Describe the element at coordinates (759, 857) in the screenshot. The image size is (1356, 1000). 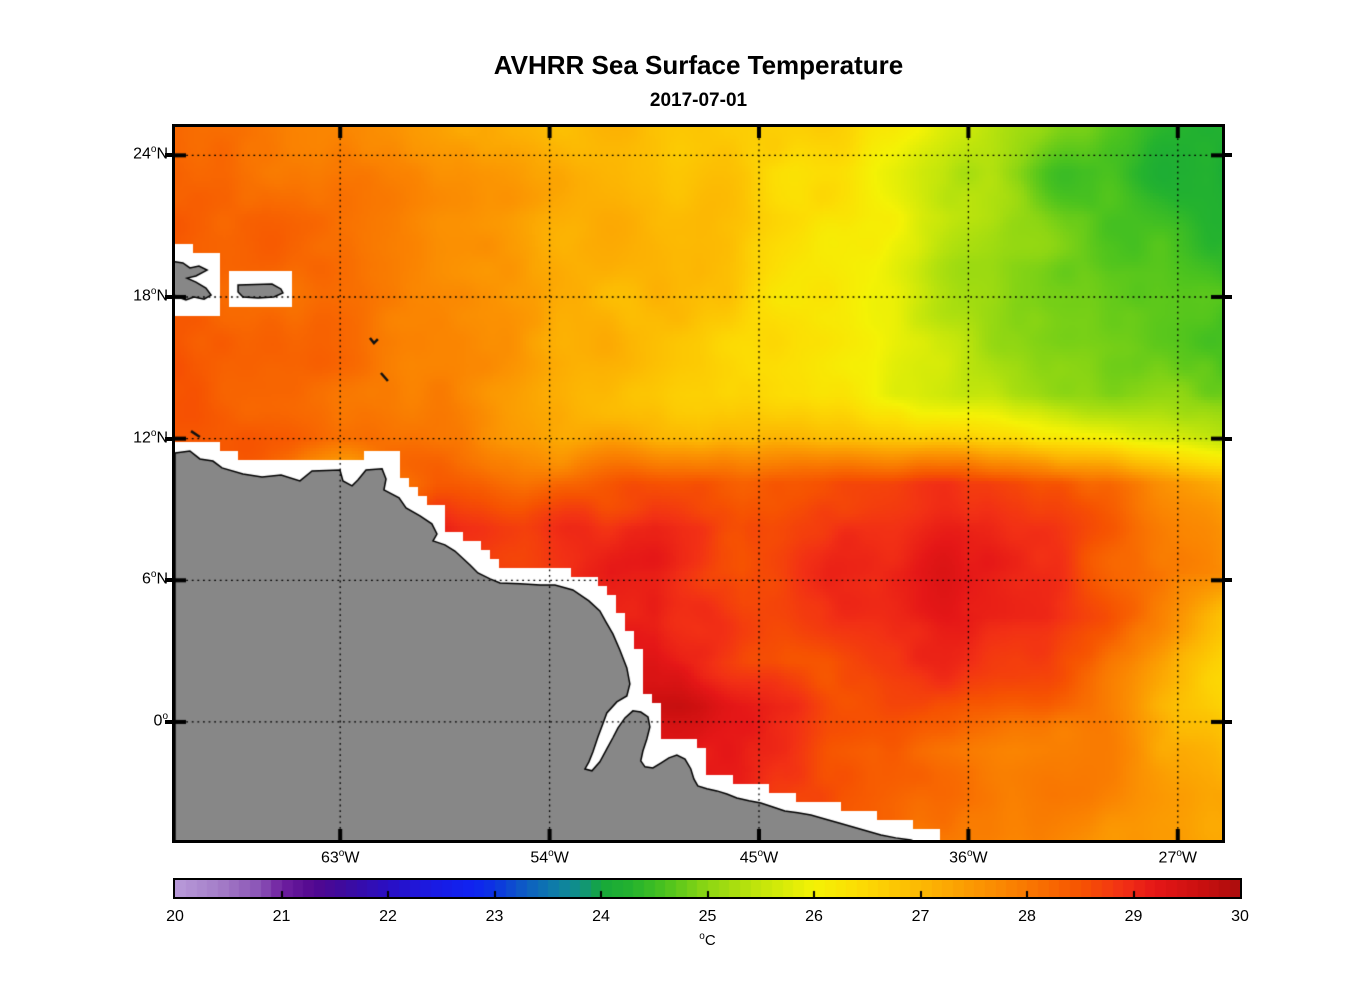
I see `x-tick-label-45W: 45oW` at that location.